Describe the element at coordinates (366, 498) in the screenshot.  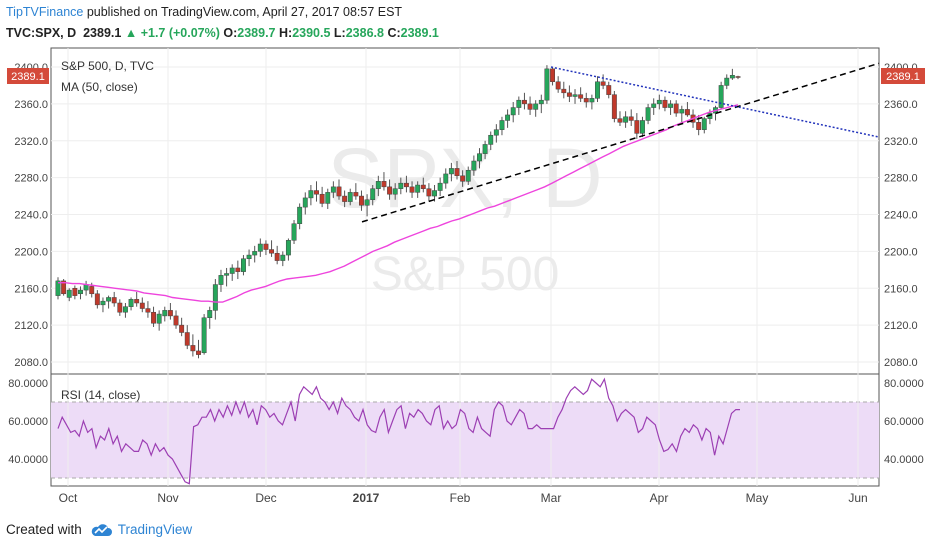
I see `time-tick-label: 2017` at that location.